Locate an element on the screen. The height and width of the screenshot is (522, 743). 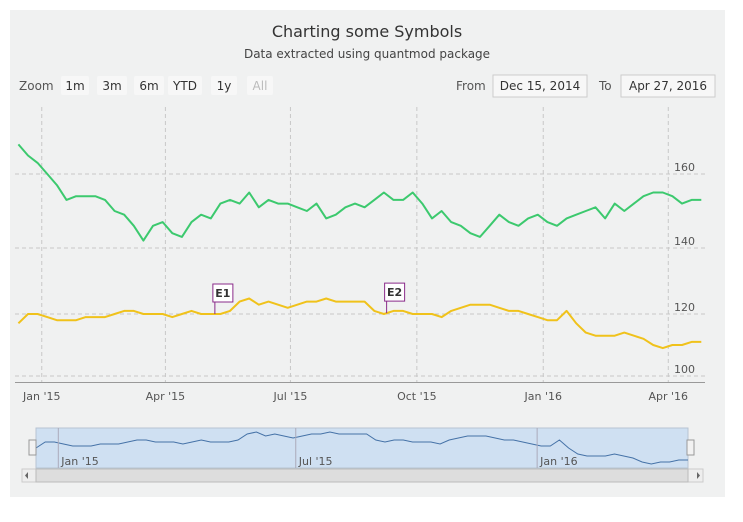
zoom-button-label: 1y is located at coordinates (224, 86).